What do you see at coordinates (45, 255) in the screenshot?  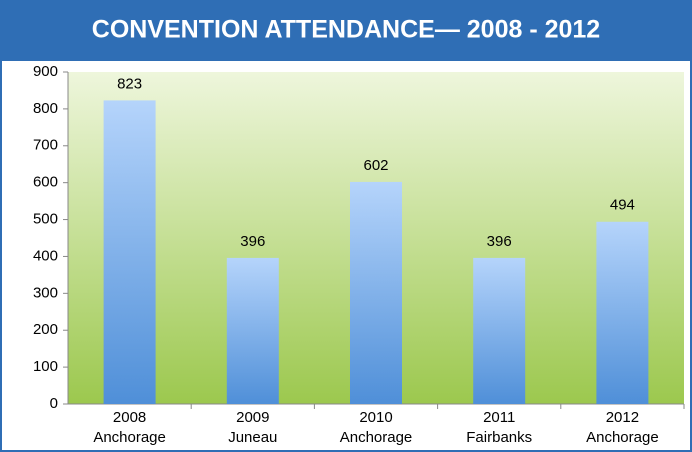 I see `y-tick-label: 400` at bounding box center [45, 255].